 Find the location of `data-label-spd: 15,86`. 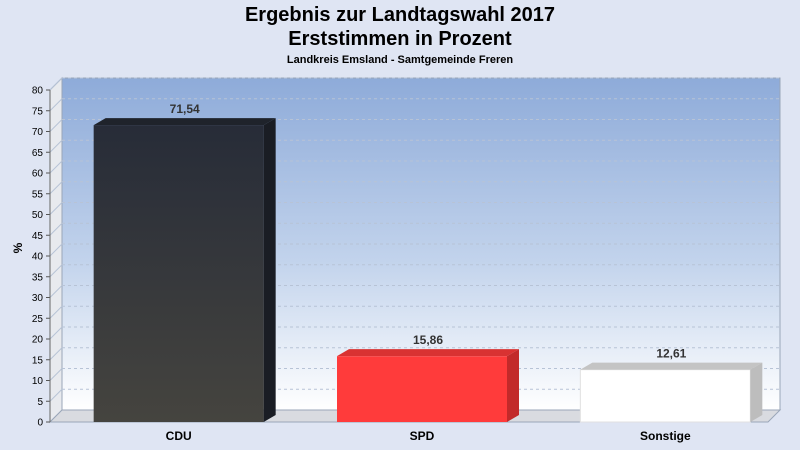

data-label-spd: 15,86 is located at coordinates (428, 340).